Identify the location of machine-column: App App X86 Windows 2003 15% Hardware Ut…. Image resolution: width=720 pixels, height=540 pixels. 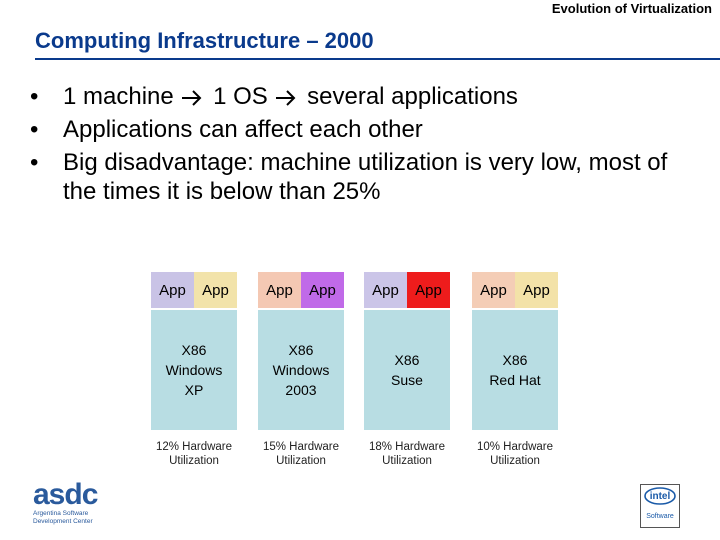
(301, 370).